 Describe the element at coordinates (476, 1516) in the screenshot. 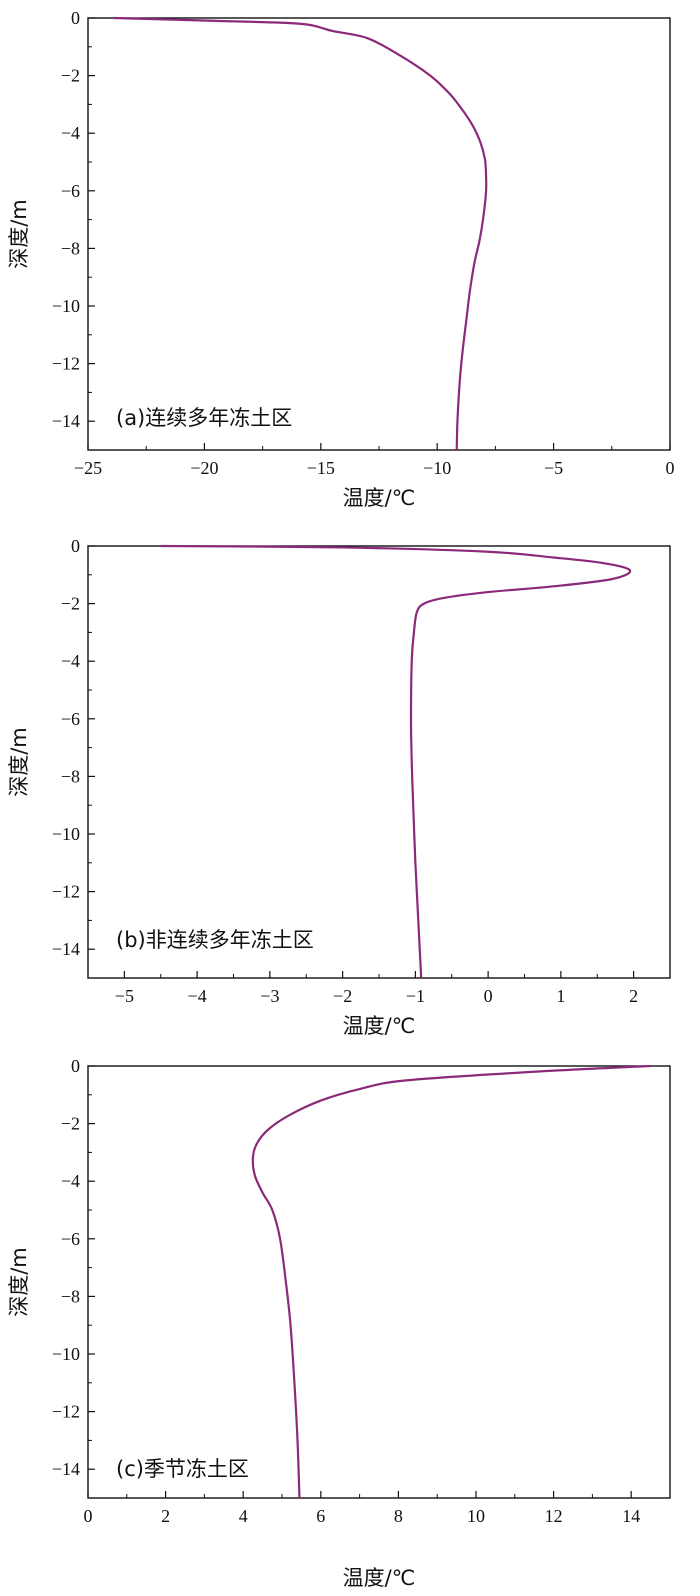

I see `x-tick-label: 10` at that location.